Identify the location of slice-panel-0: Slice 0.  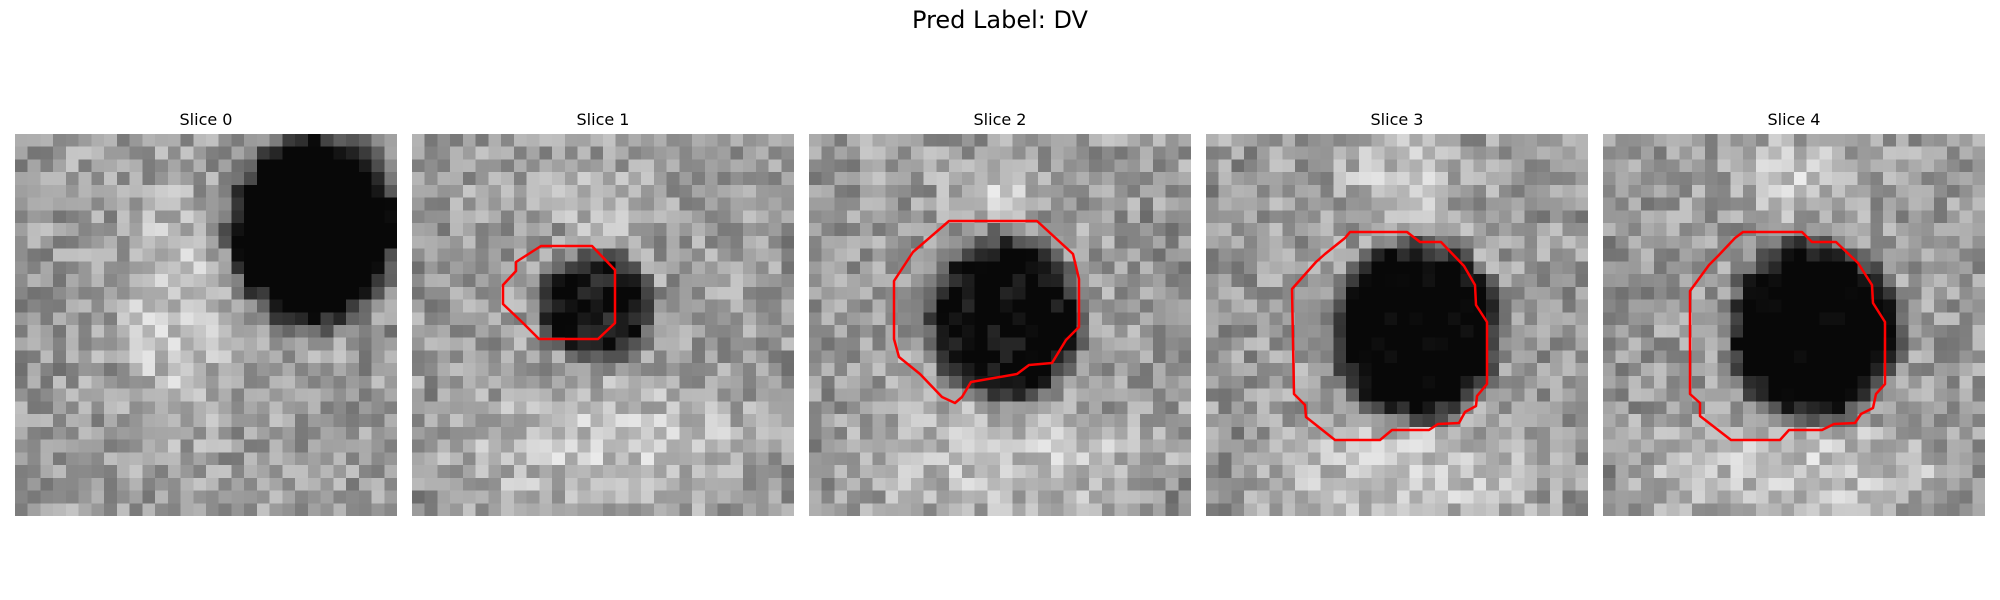
(206, 312).